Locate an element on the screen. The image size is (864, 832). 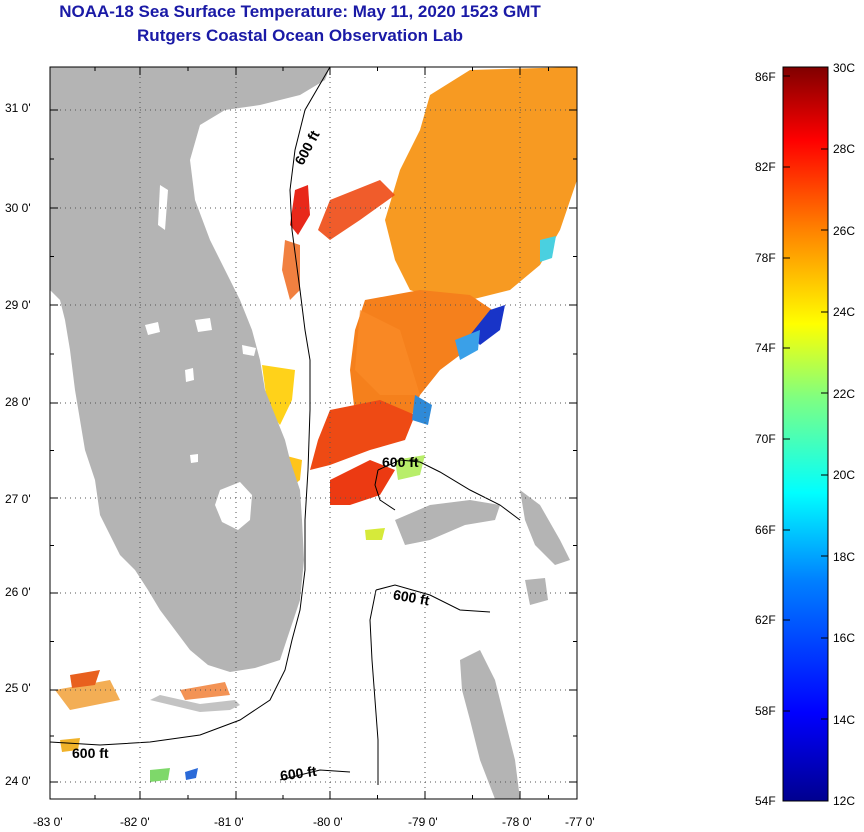
c-label: 26C is located at coordinates (844, 231).